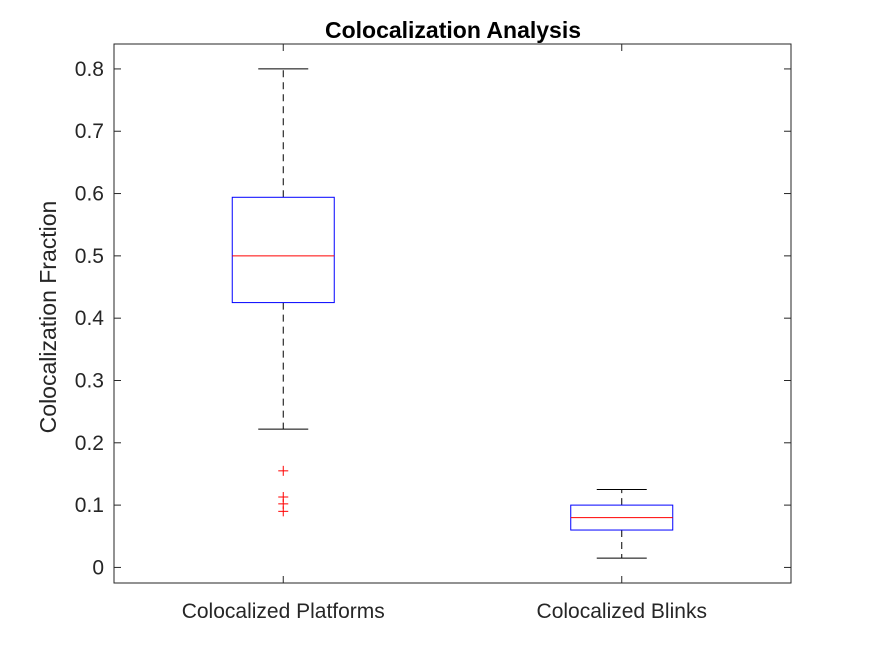 The height and width of the screenshot is (656, 875). I want to click on y-tick-label: 0.8, so click(89, 69).